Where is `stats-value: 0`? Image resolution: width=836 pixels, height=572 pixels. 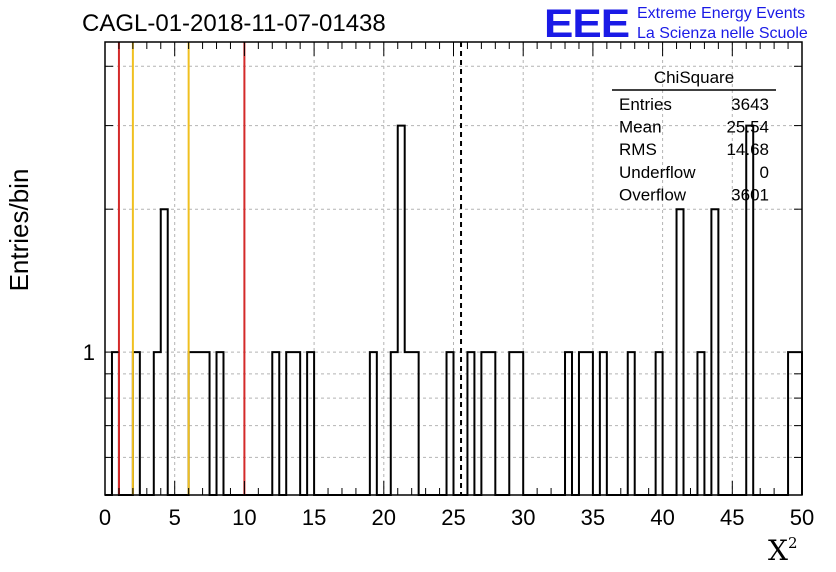
stats-value: 0 is located at coordinates (764, 172).